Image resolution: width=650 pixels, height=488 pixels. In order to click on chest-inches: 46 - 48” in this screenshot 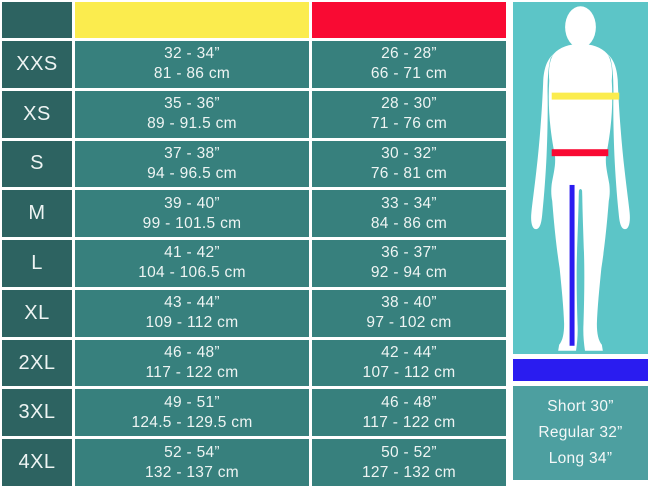, I will do `click(192, 353)`.